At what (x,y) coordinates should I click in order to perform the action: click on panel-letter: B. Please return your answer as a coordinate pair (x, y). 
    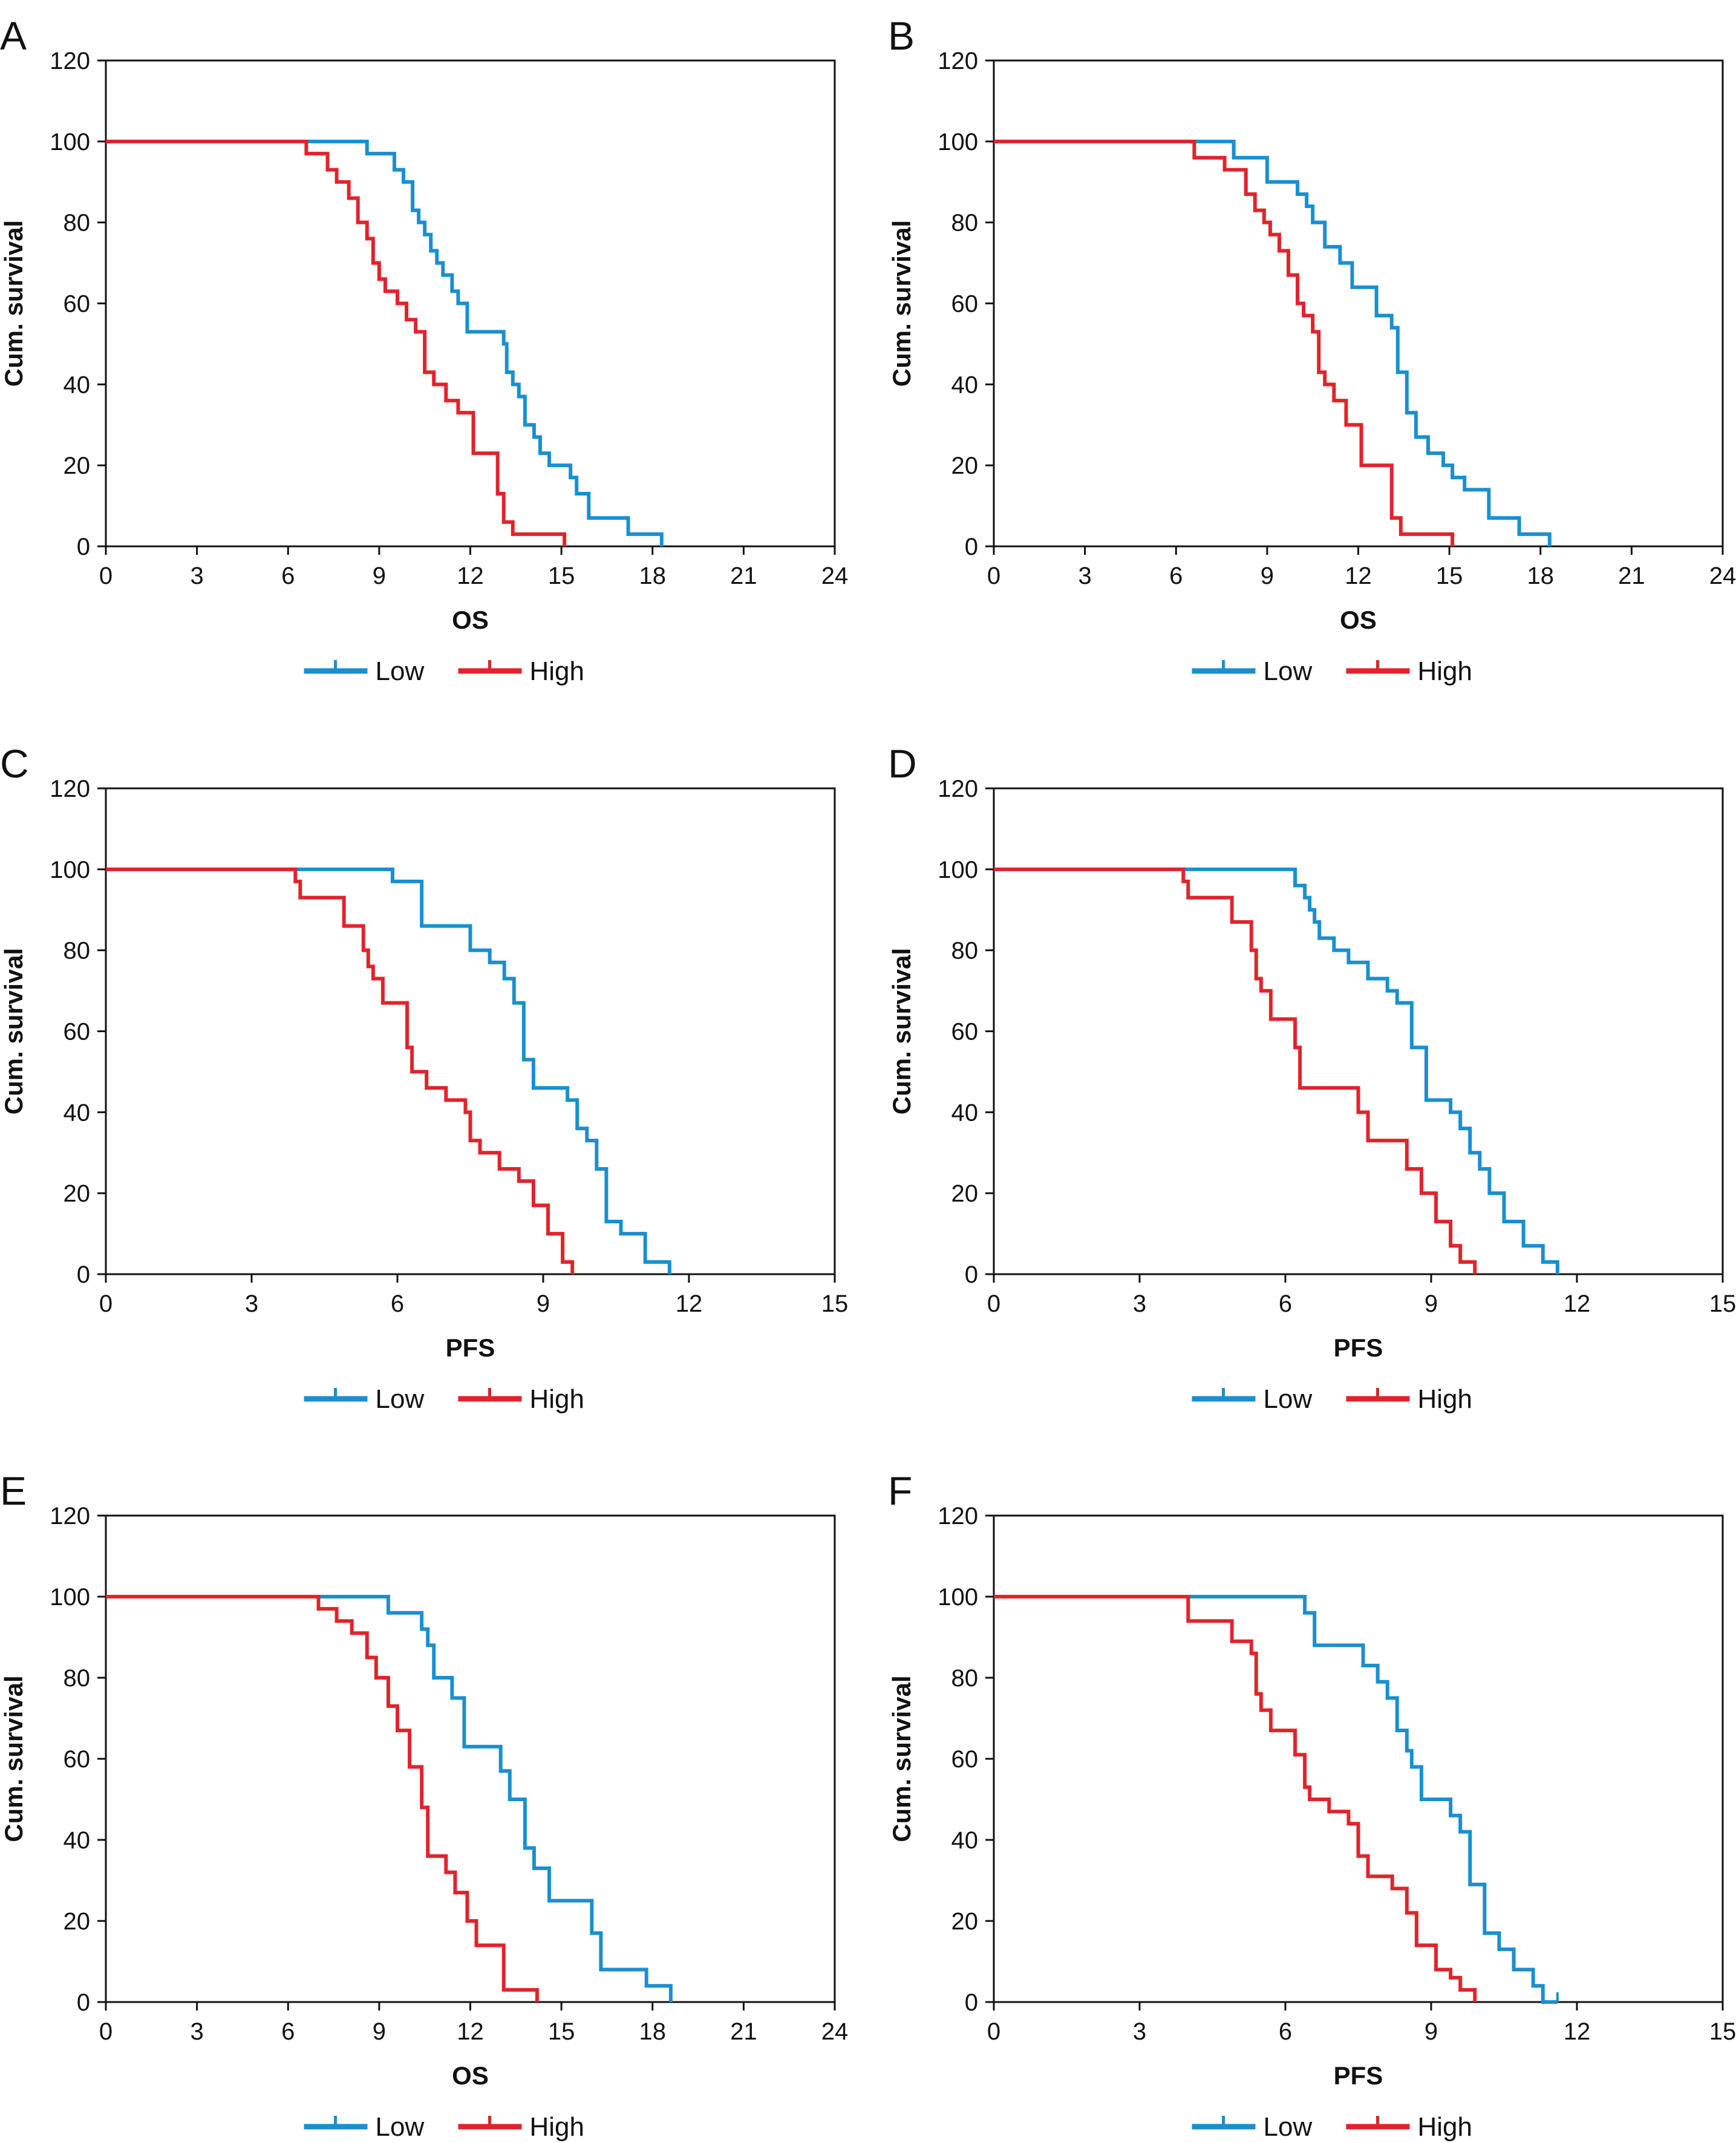
    Looking at the image, I should click on (901, 35).